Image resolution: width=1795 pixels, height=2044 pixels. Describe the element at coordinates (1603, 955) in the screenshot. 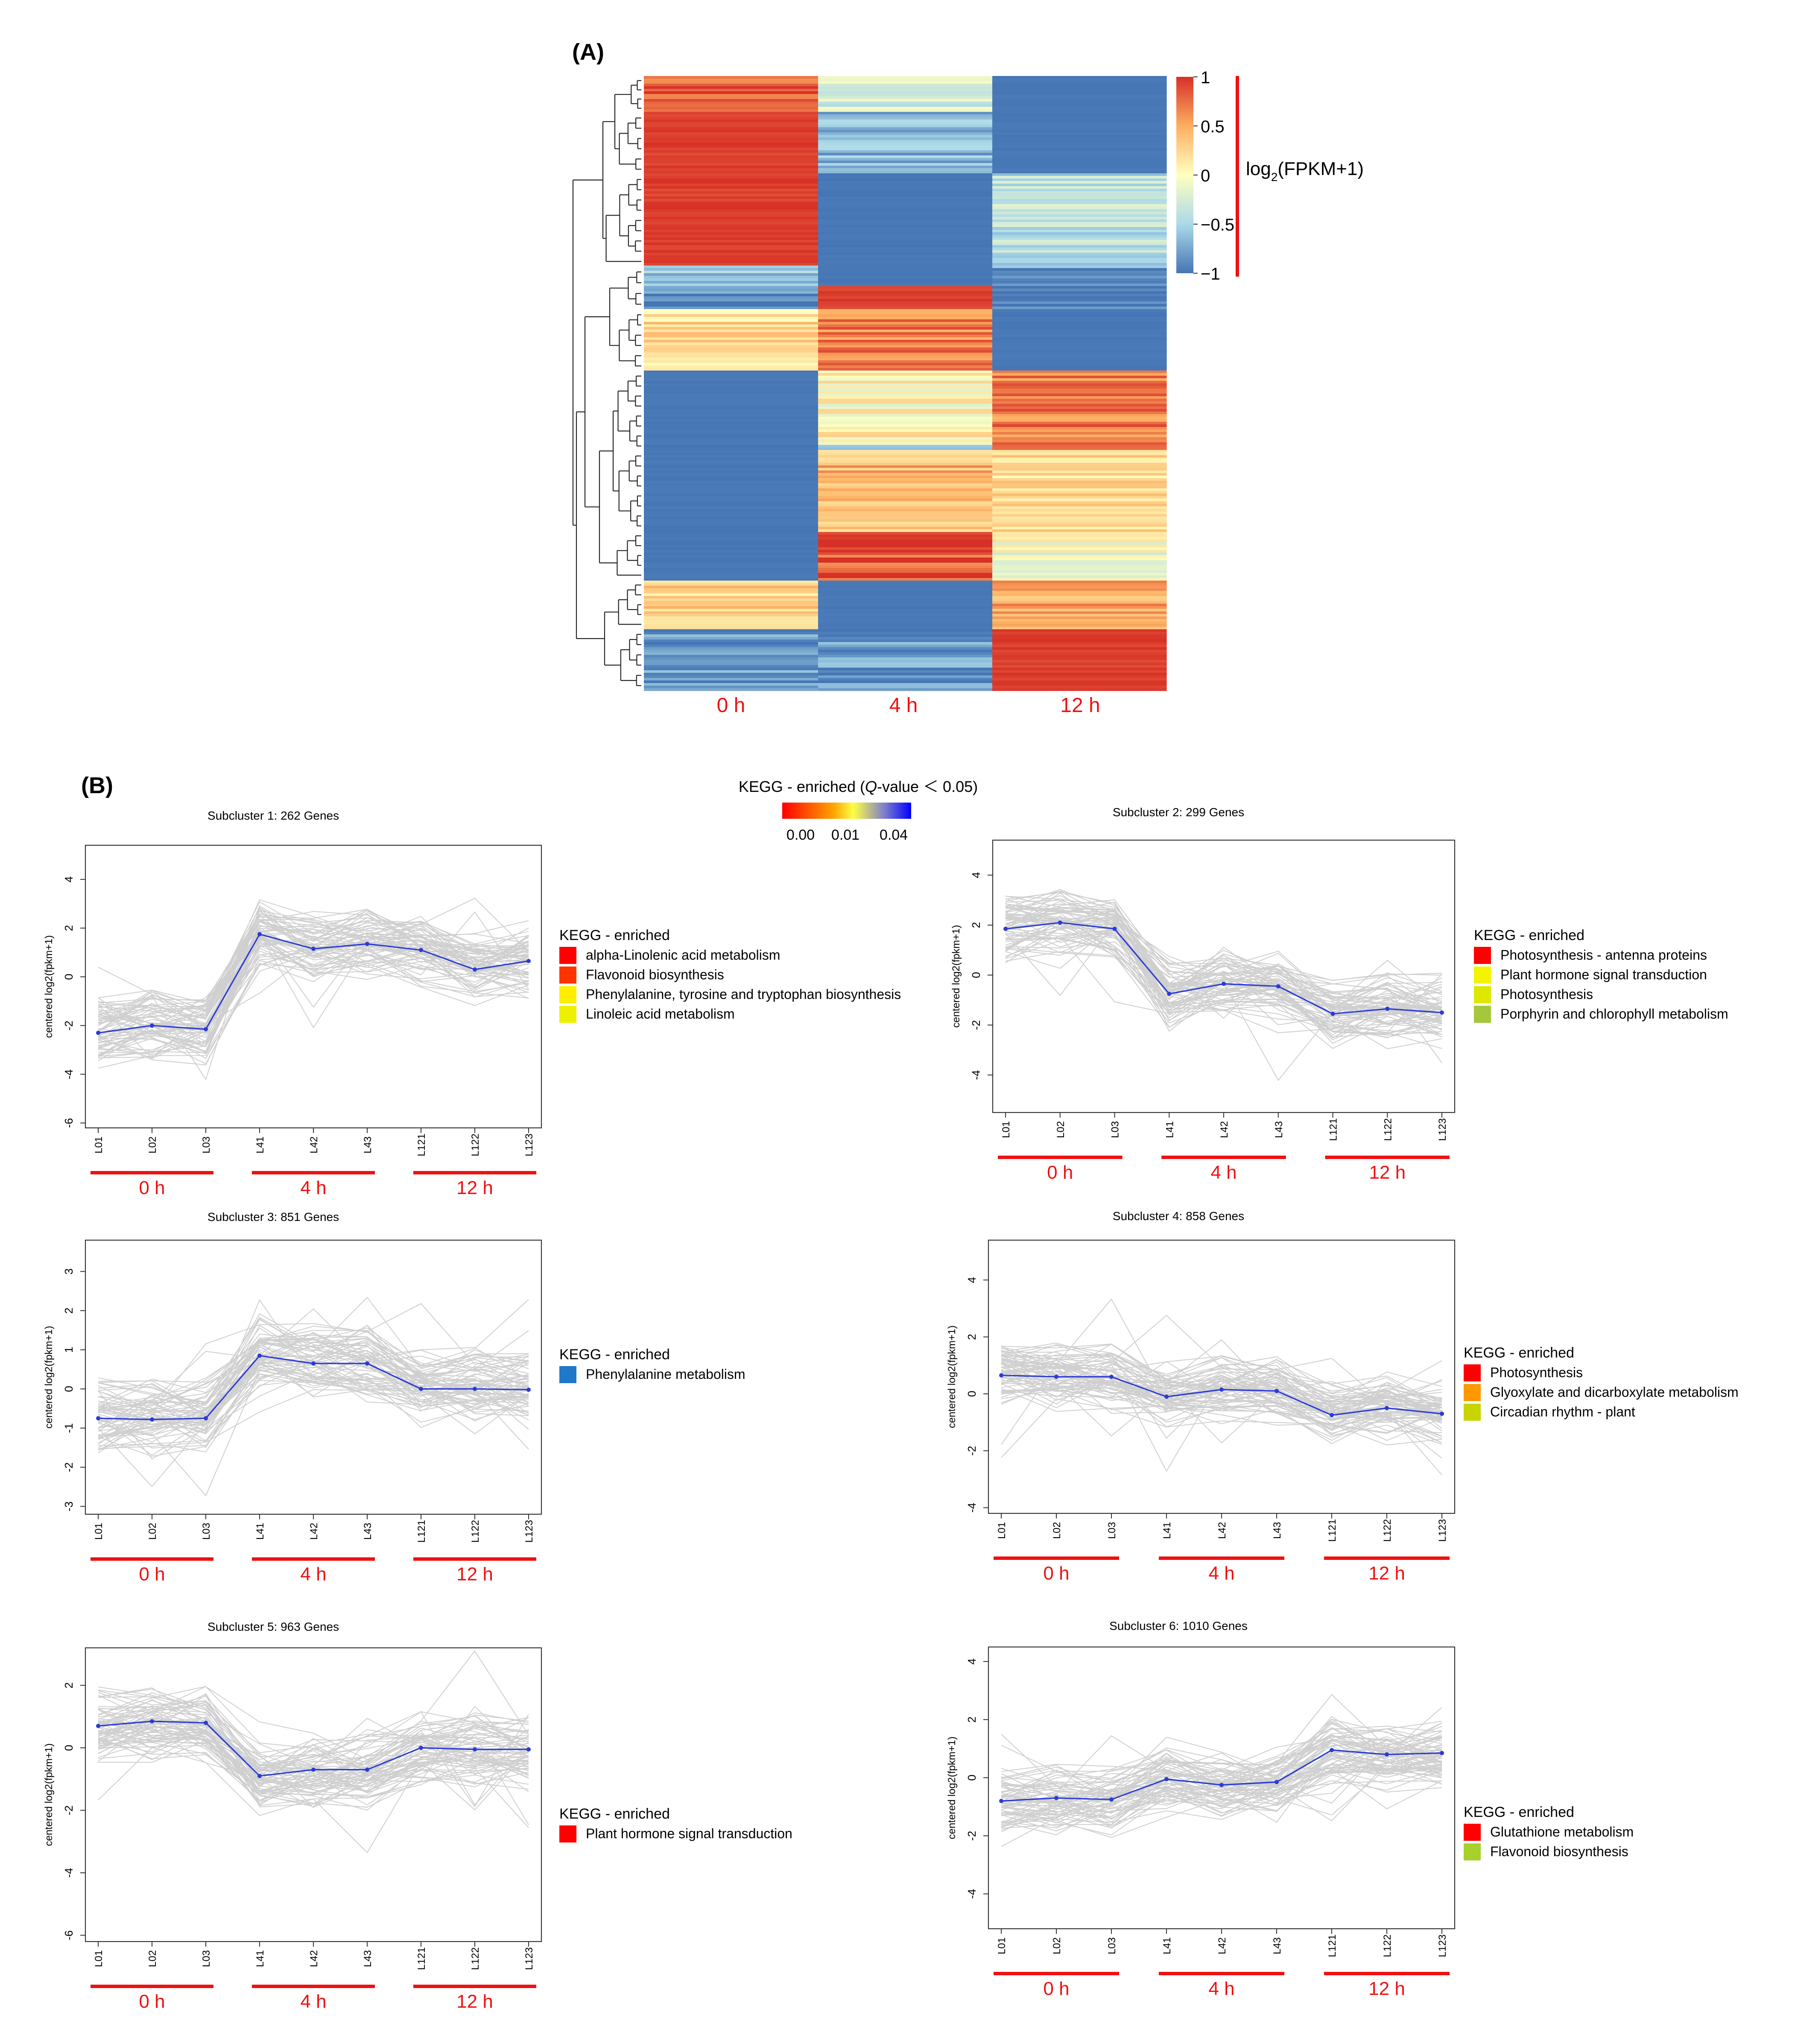

I see `kegg-pathway-label: Photosynthesis - antenna proteins` at that location.